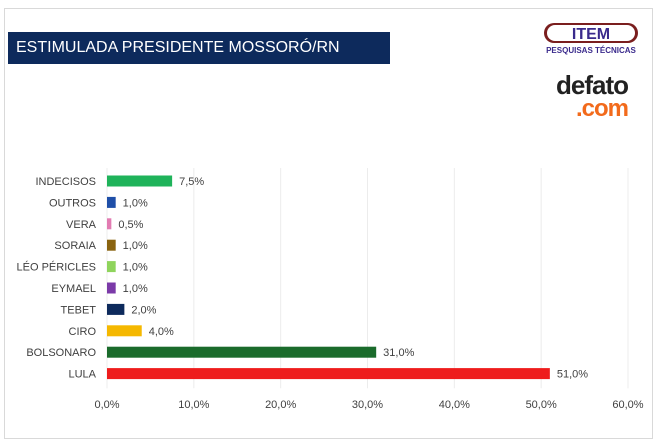 This screenshot has height=443, width=657. What do you see at coordinates (541, 405) in the screenshot?
I see `x-tick-label: 50,0%` at bounding box center [541, 405].